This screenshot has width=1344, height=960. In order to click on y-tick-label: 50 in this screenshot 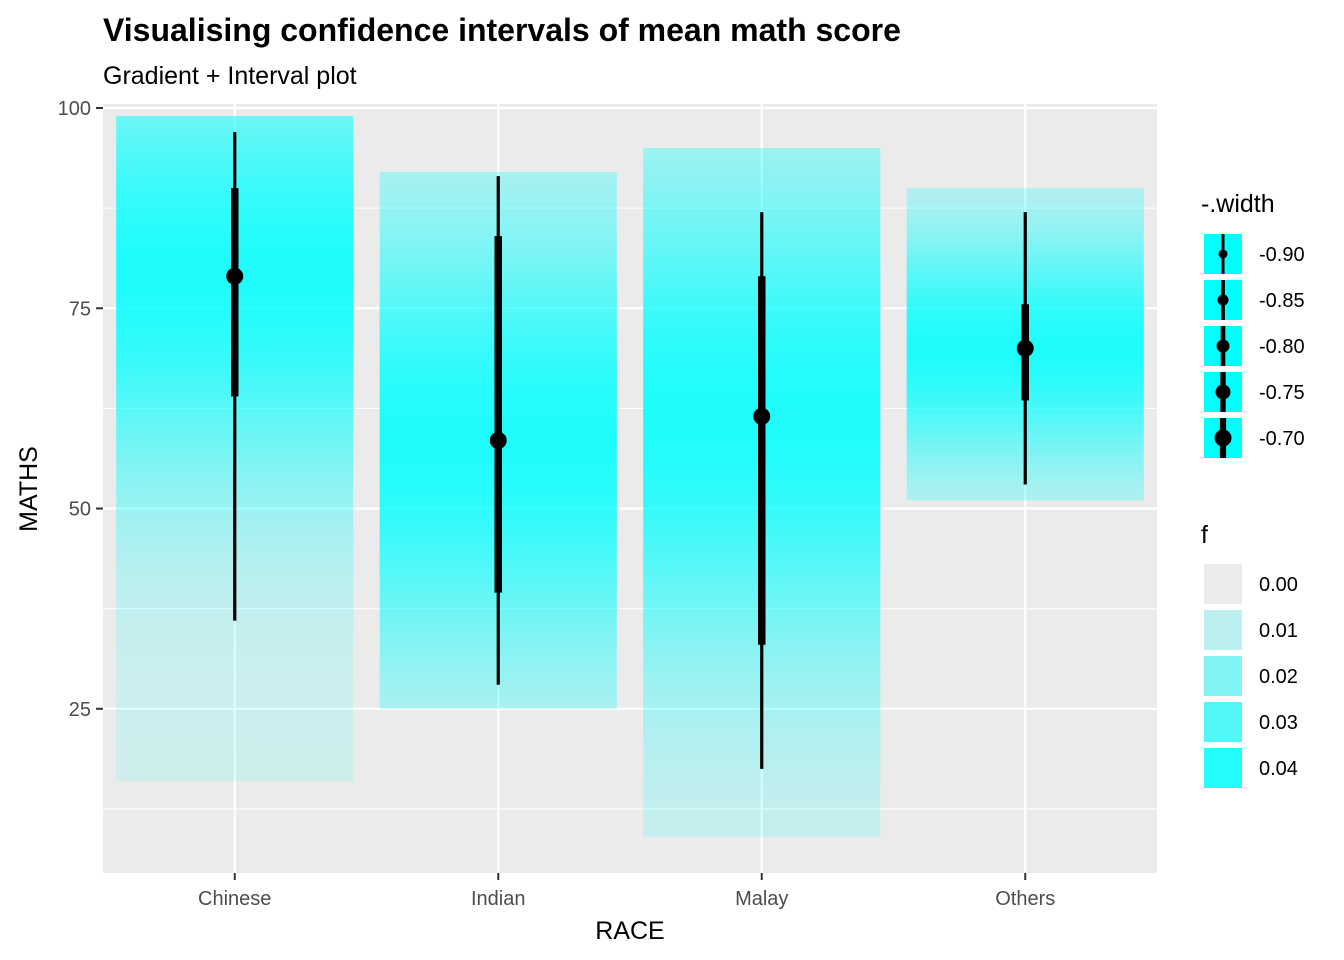, I will do `click(80, 510)`.